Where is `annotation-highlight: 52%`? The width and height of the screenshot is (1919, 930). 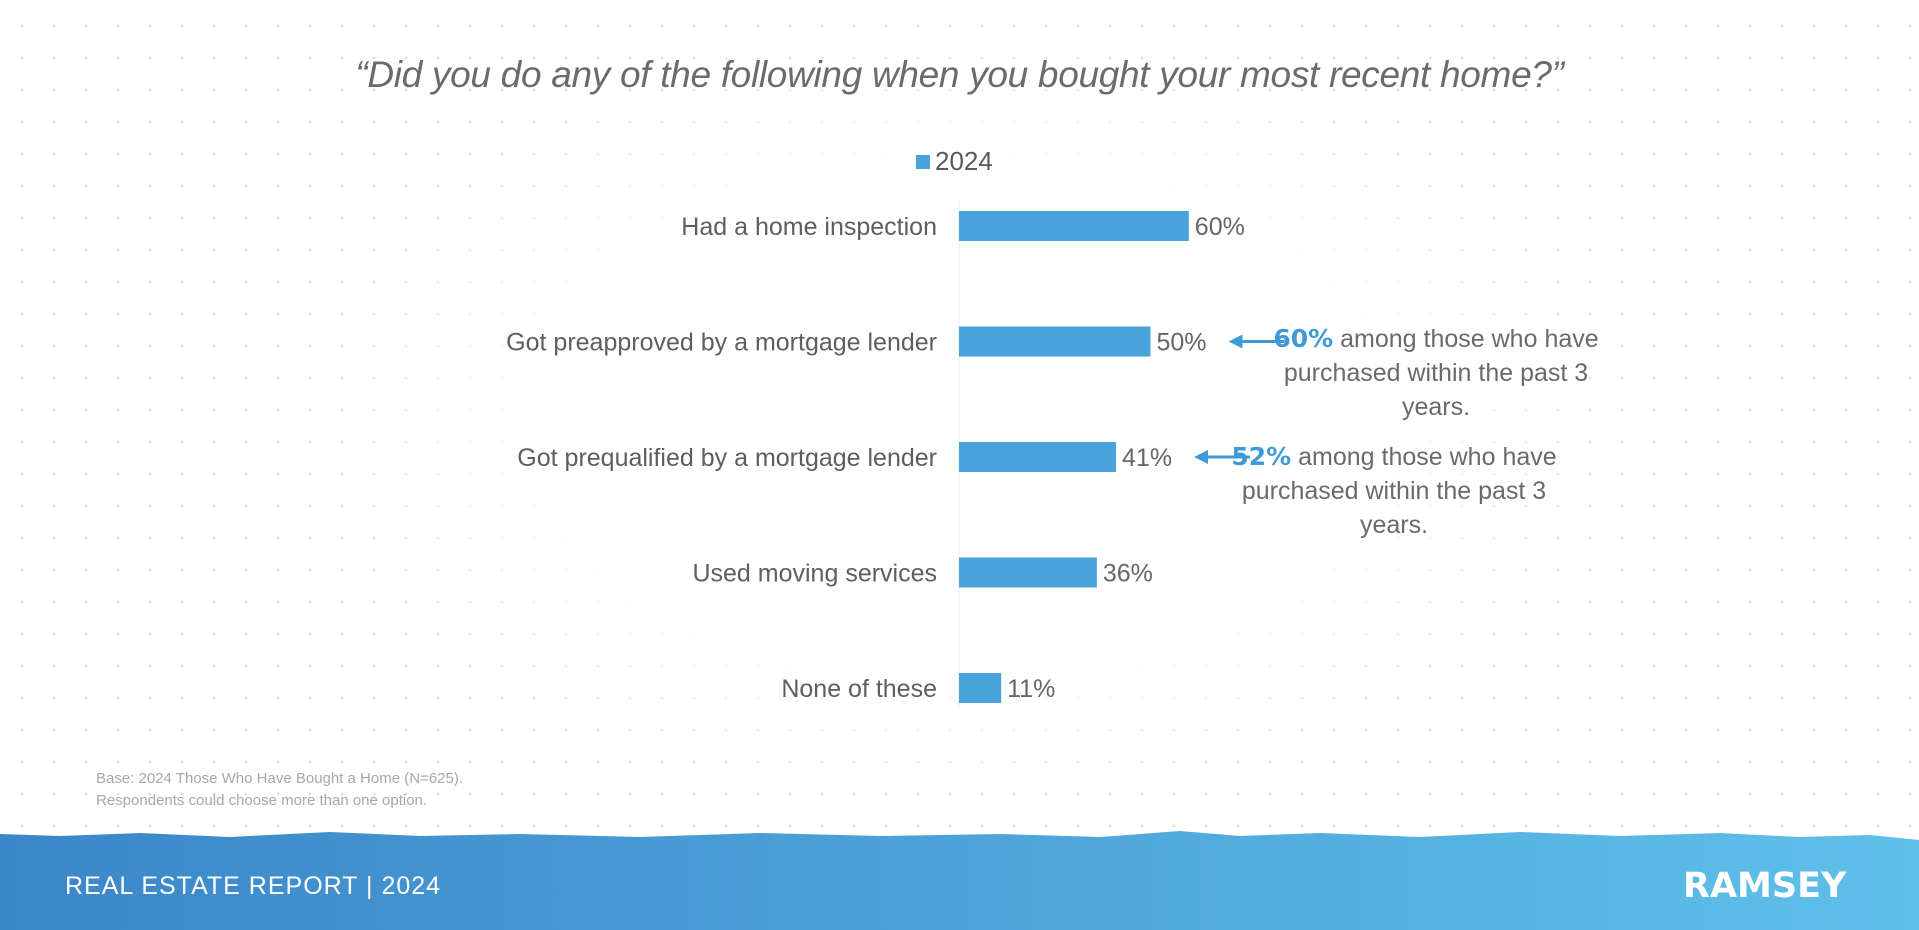
annotation-highlight: 52% is located at coordinates (1261, 456).